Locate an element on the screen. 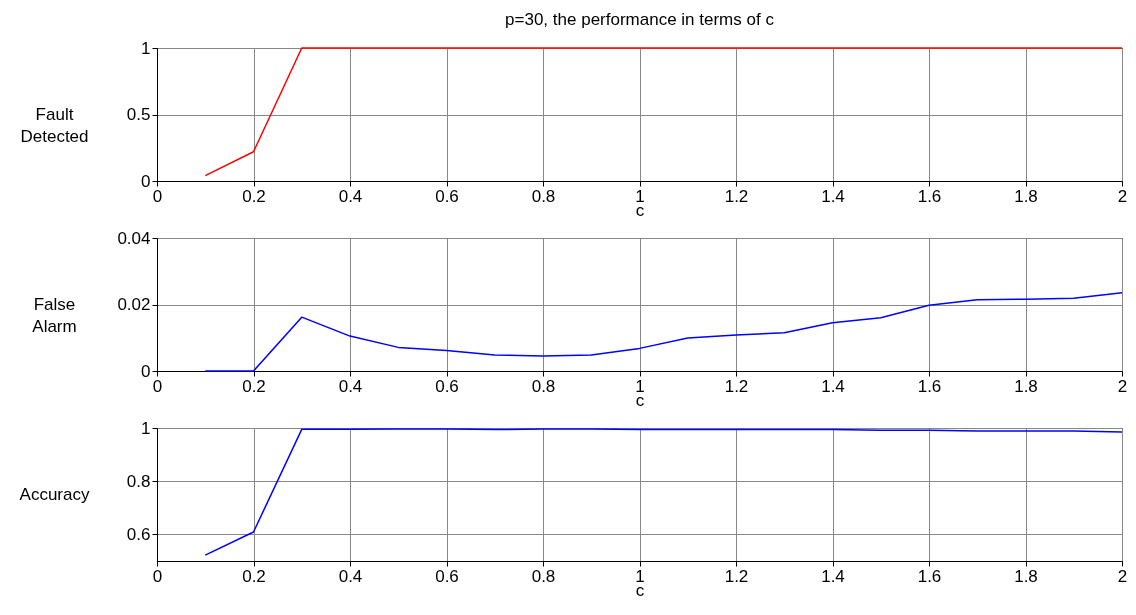 Image resolution: width=1136 pixels, height=615 pixels. y-axis-title: Fault Detected is located at coordinates (54, 125).